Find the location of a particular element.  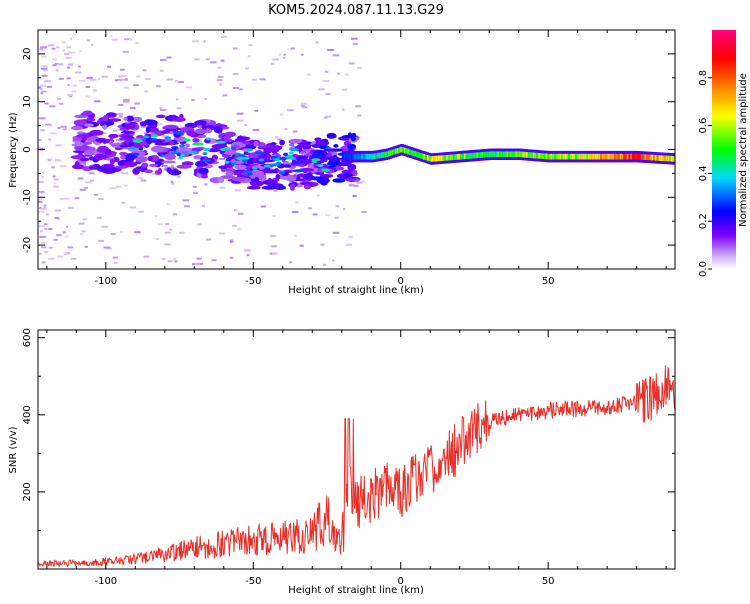

colorbar-label: Normalized spectral amplitude is located at coordinates (743, 150).